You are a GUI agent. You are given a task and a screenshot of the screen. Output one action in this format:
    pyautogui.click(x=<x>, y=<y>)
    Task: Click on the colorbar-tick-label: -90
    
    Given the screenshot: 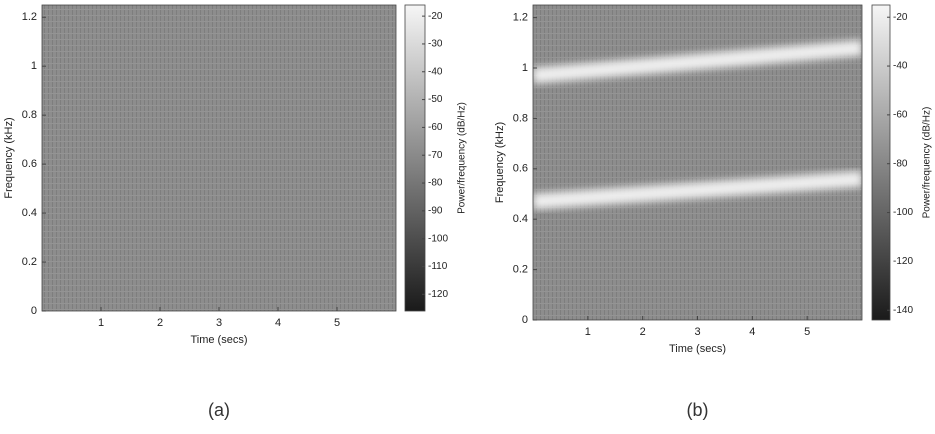 What is the action you would take?
    pyautogui.click(x=435, y=210)
    